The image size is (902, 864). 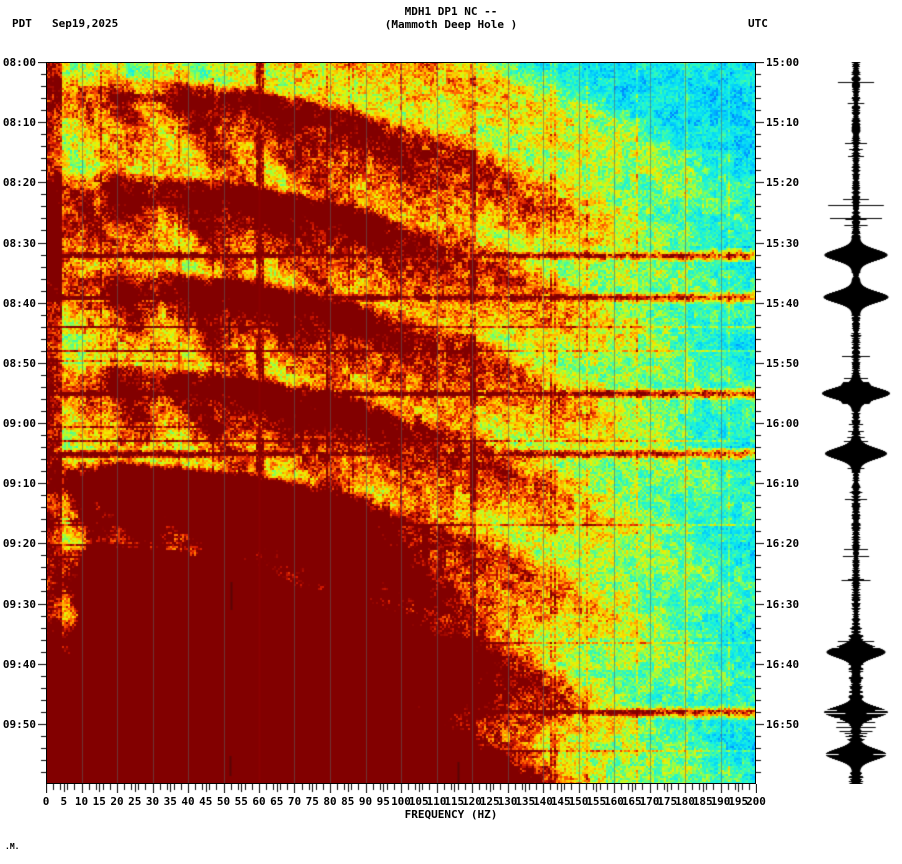 I want to click on freq-tick-75: 75, so click(x=312, y=801).